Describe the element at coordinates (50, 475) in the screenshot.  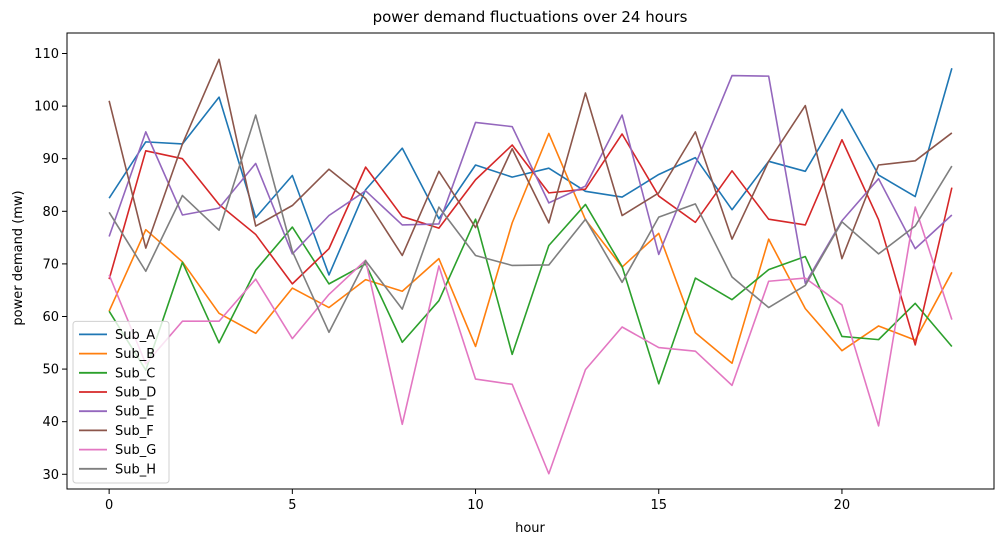
I see `y-tick-label: 30` at that location.